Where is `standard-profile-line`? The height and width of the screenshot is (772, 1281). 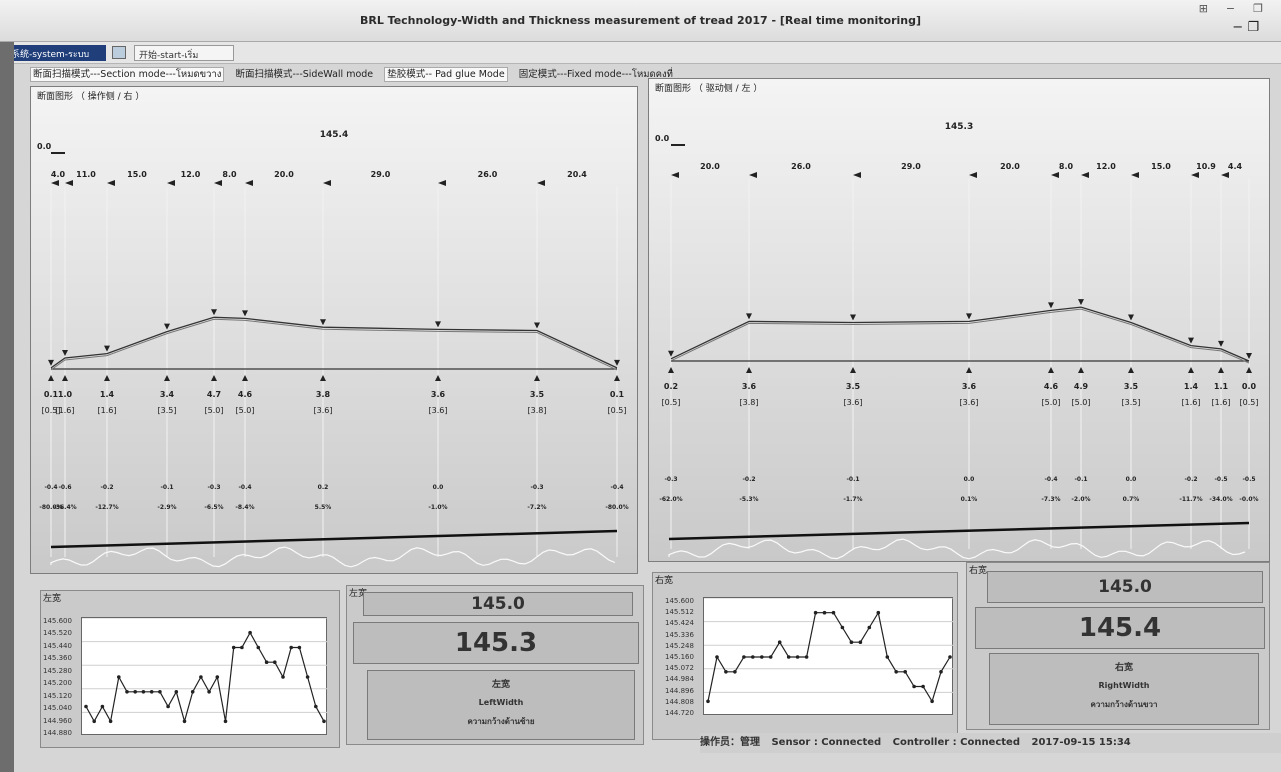
standard-profile-line is located at coordinates (334, 344).